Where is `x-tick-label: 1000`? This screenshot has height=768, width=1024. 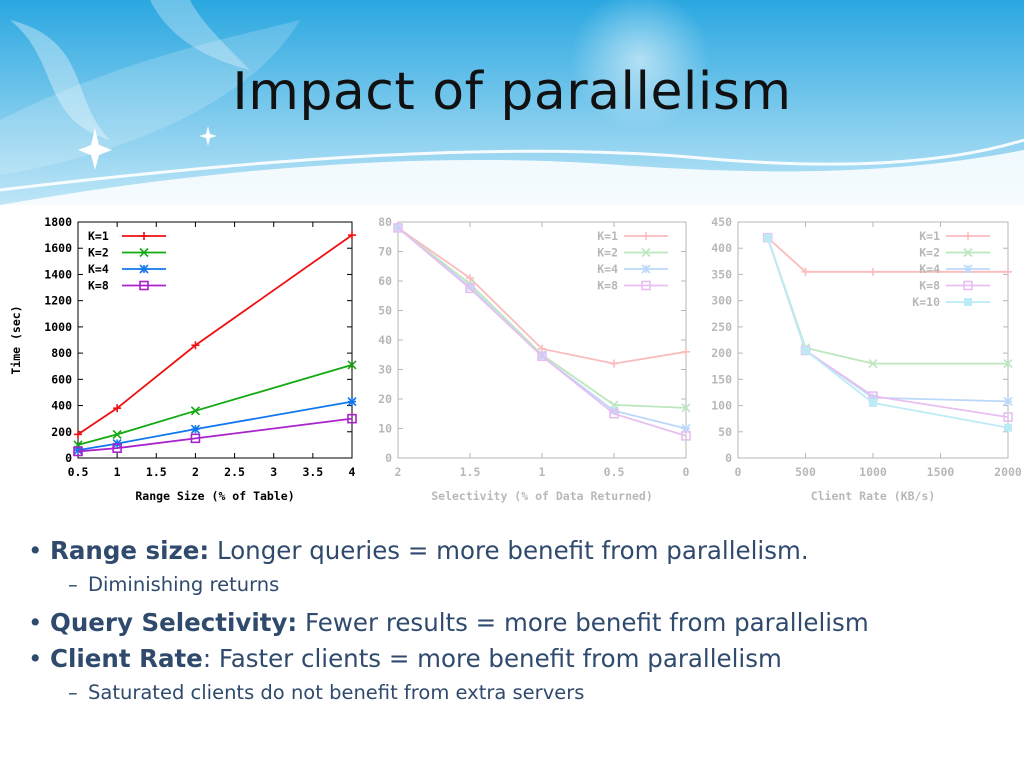
x-tick-label: 1000 is located at coordinates (873, 472).